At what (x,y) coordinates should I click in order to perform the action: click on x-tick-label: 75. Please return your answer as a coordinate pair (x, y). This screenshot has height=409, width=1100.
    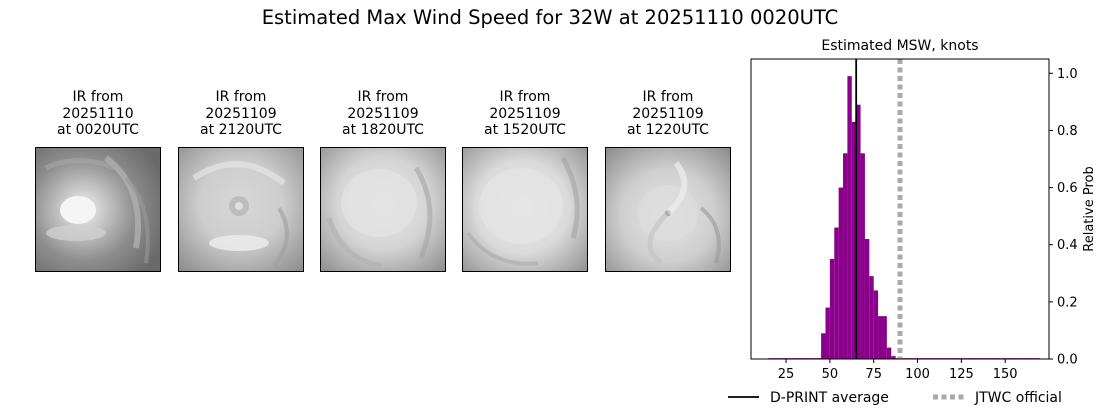
    Looking at the image, I should click on (873, 374).